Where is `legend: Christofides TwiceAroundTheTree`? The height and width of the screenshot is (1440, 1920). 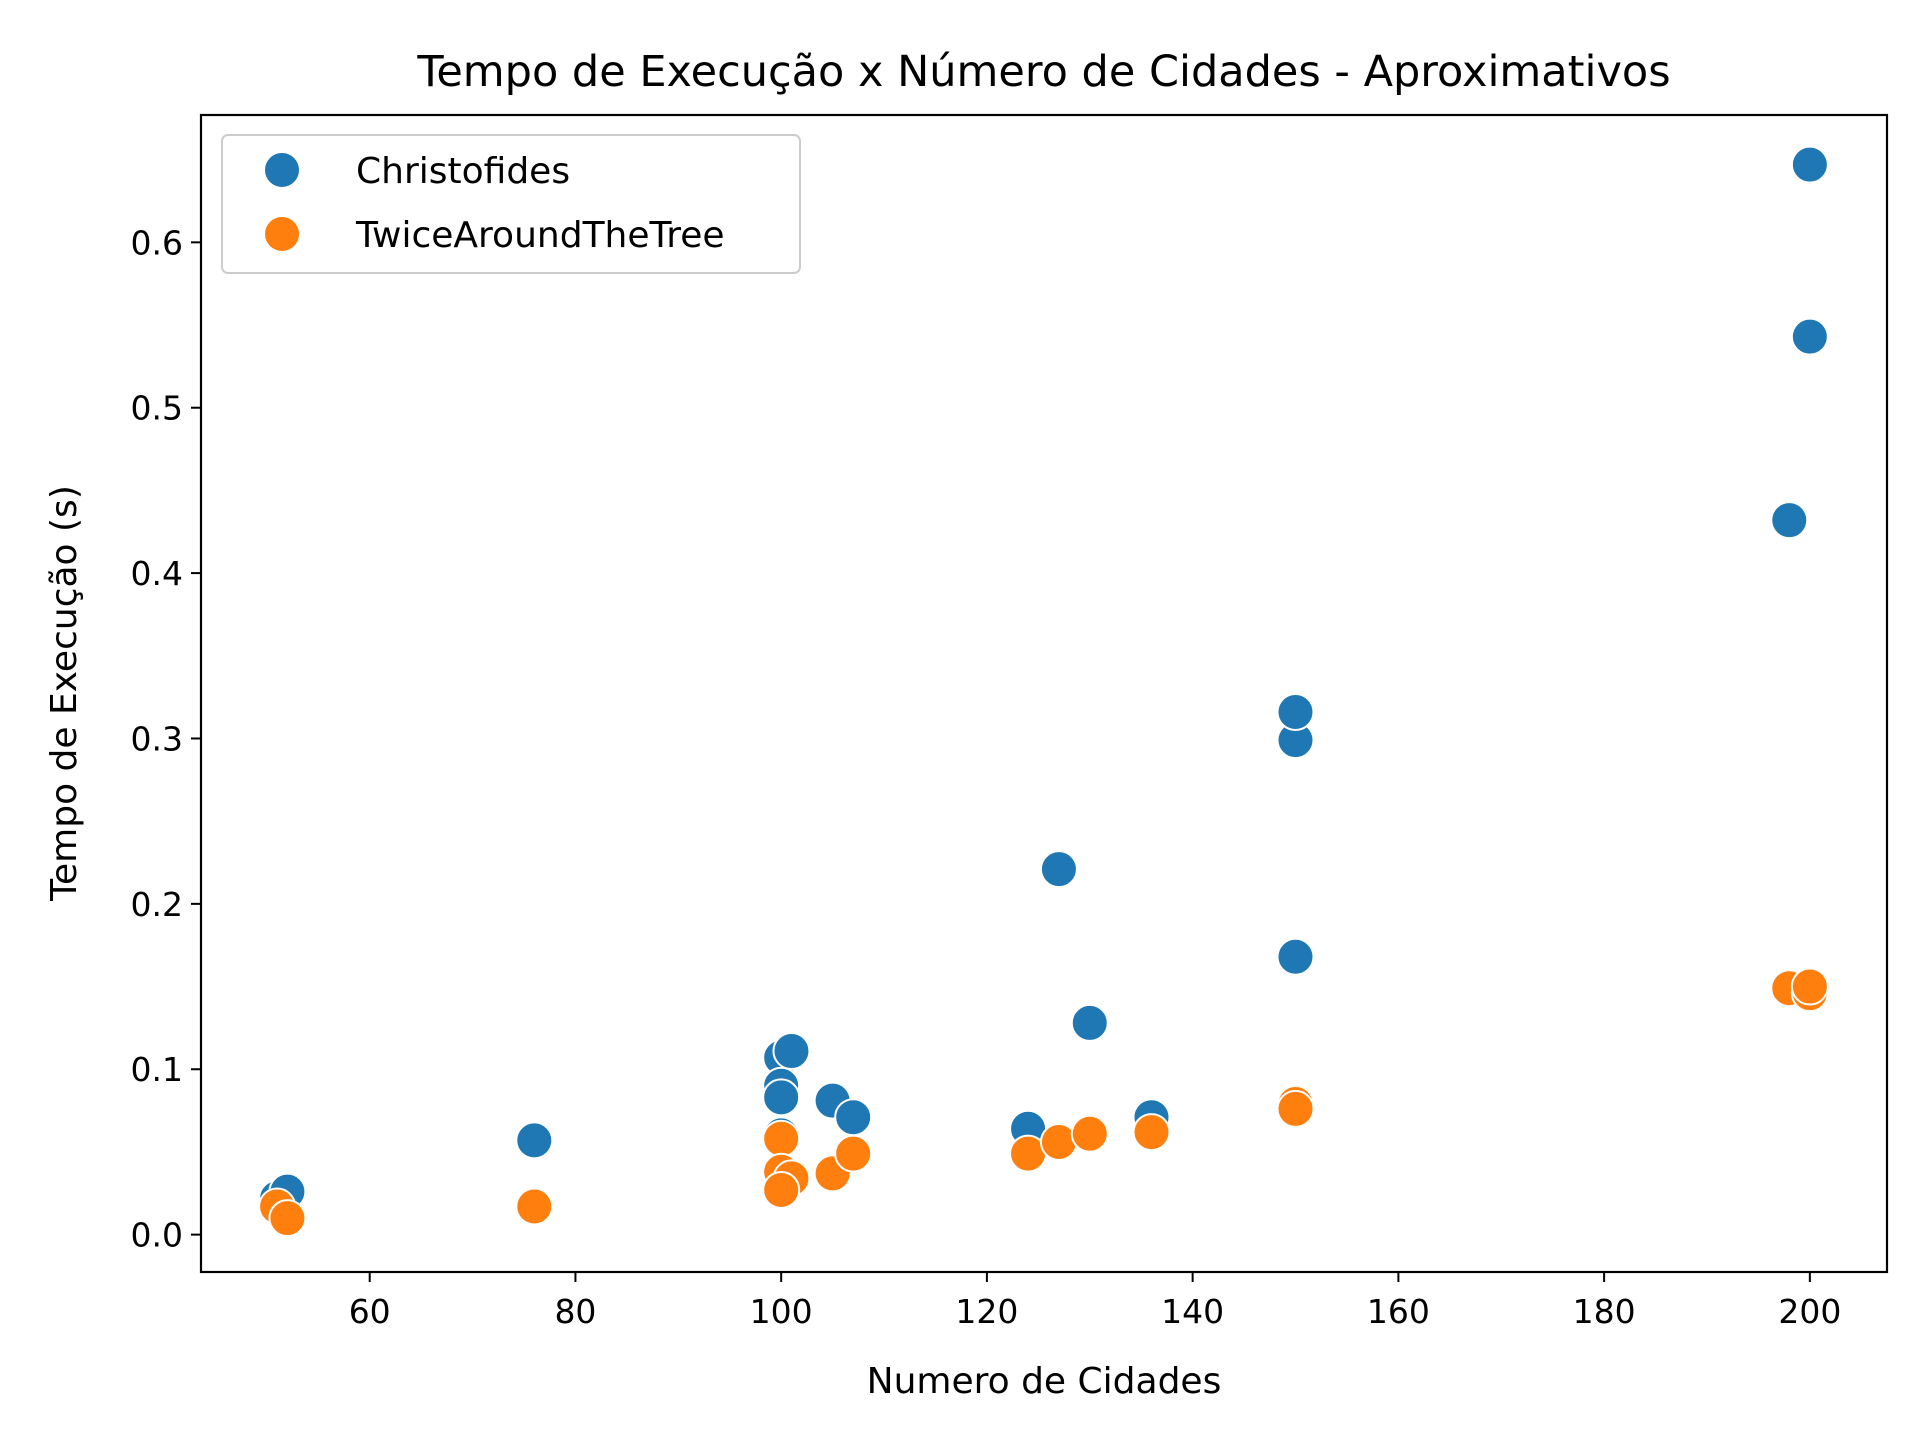 legend: Christofides TwiceAroundTheTree is located at coordinates (511, 204).